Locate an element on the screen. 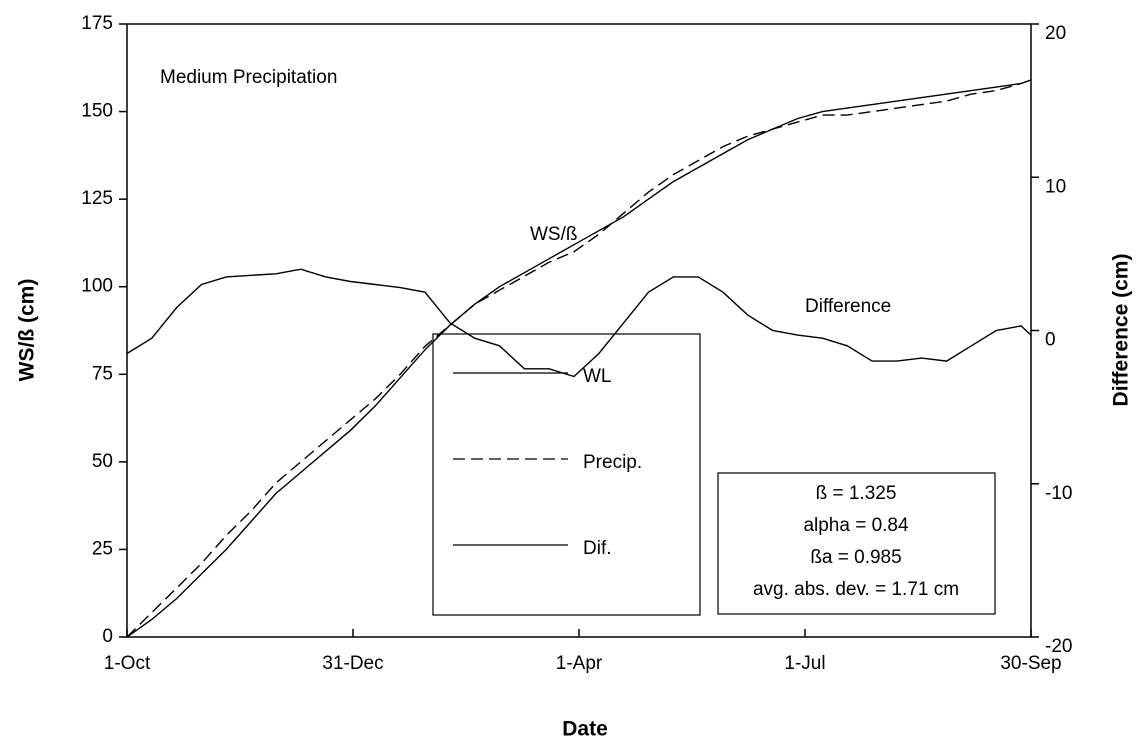  series-line is located at coordinates (579, 323).